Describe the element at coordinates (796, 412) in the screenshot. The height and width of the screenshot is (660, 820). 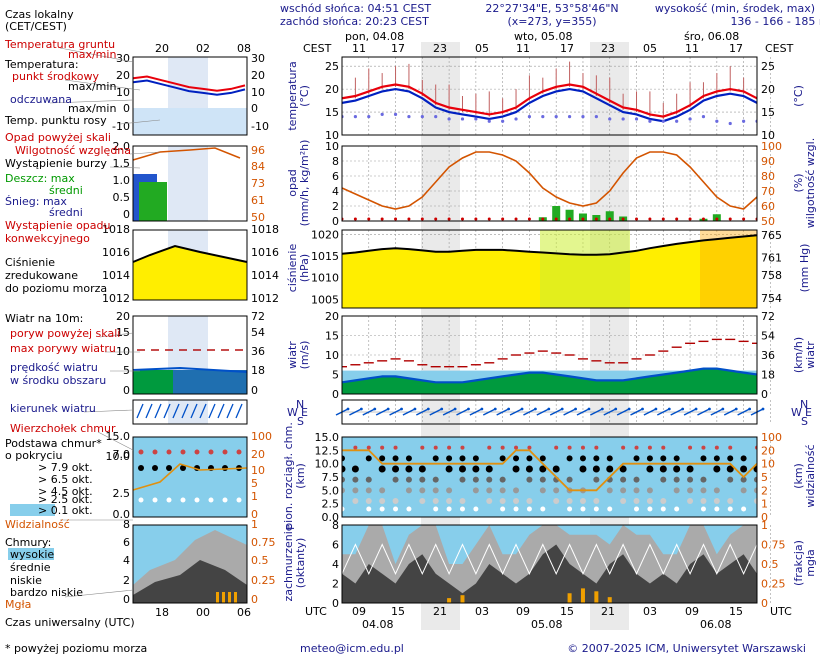
I see `svg-text: W` at that location.